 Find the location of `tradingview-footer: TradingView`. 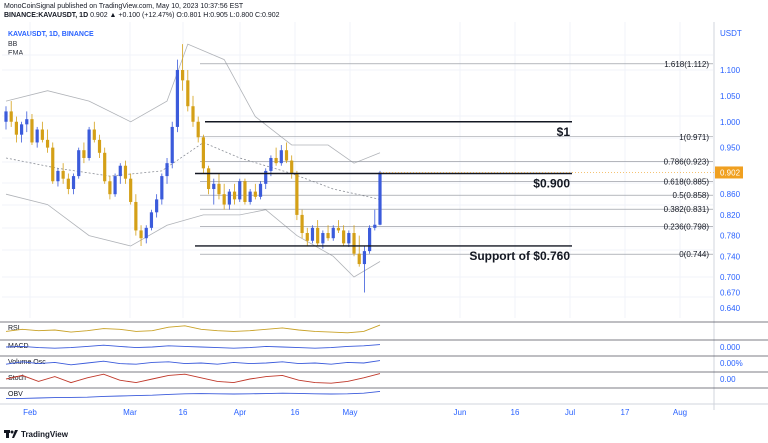

tradingview-footer: TradingView is located at coordinates (36, 434).